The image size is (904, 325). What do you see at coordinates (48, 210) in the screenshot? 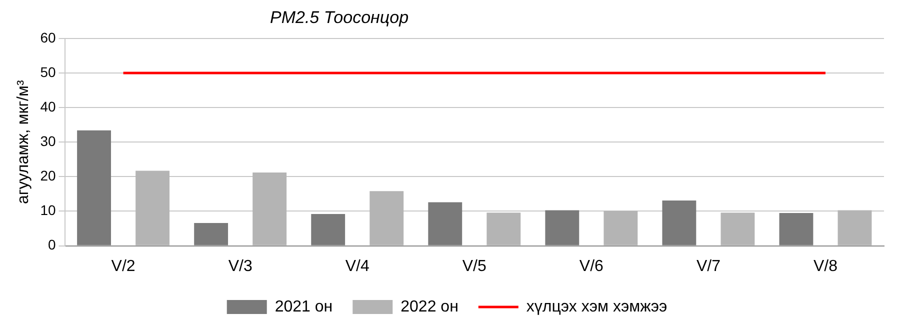
I see `y-tick-label: 10` at bounding box center [48, 210].